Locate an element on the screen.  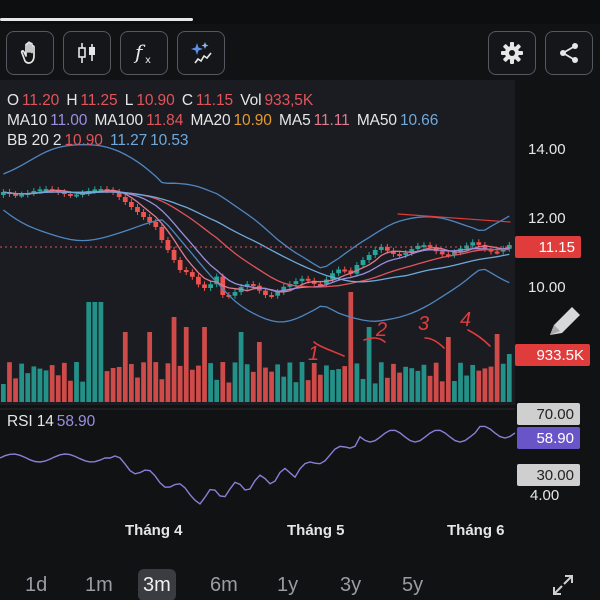
rsi-label: RSI 14 is located at coordinates (30, 421).